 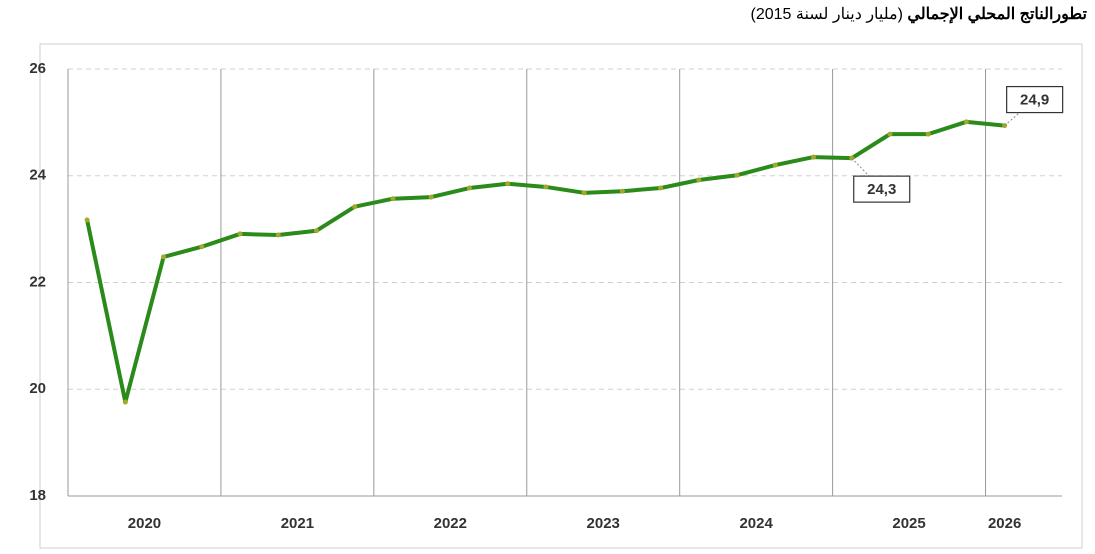 I want to click on x-tick-label: 2023, so click(x=603, y=523).